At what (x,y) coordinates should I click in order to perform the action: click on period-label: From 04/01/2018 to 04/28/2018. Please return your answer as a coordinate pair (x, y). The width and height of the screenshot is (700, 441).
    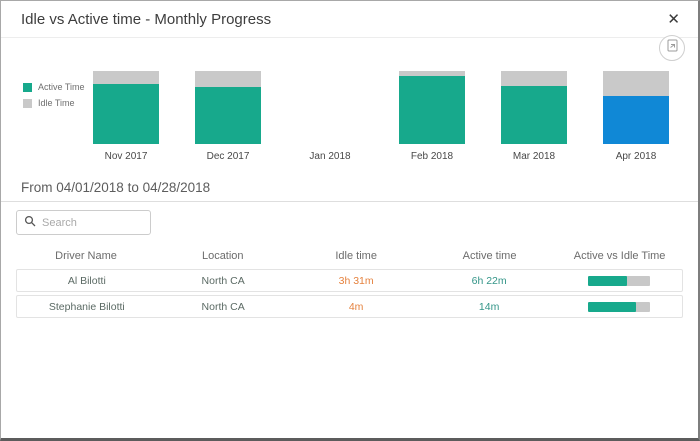
    Looking at the image, I should click on (116, 187).